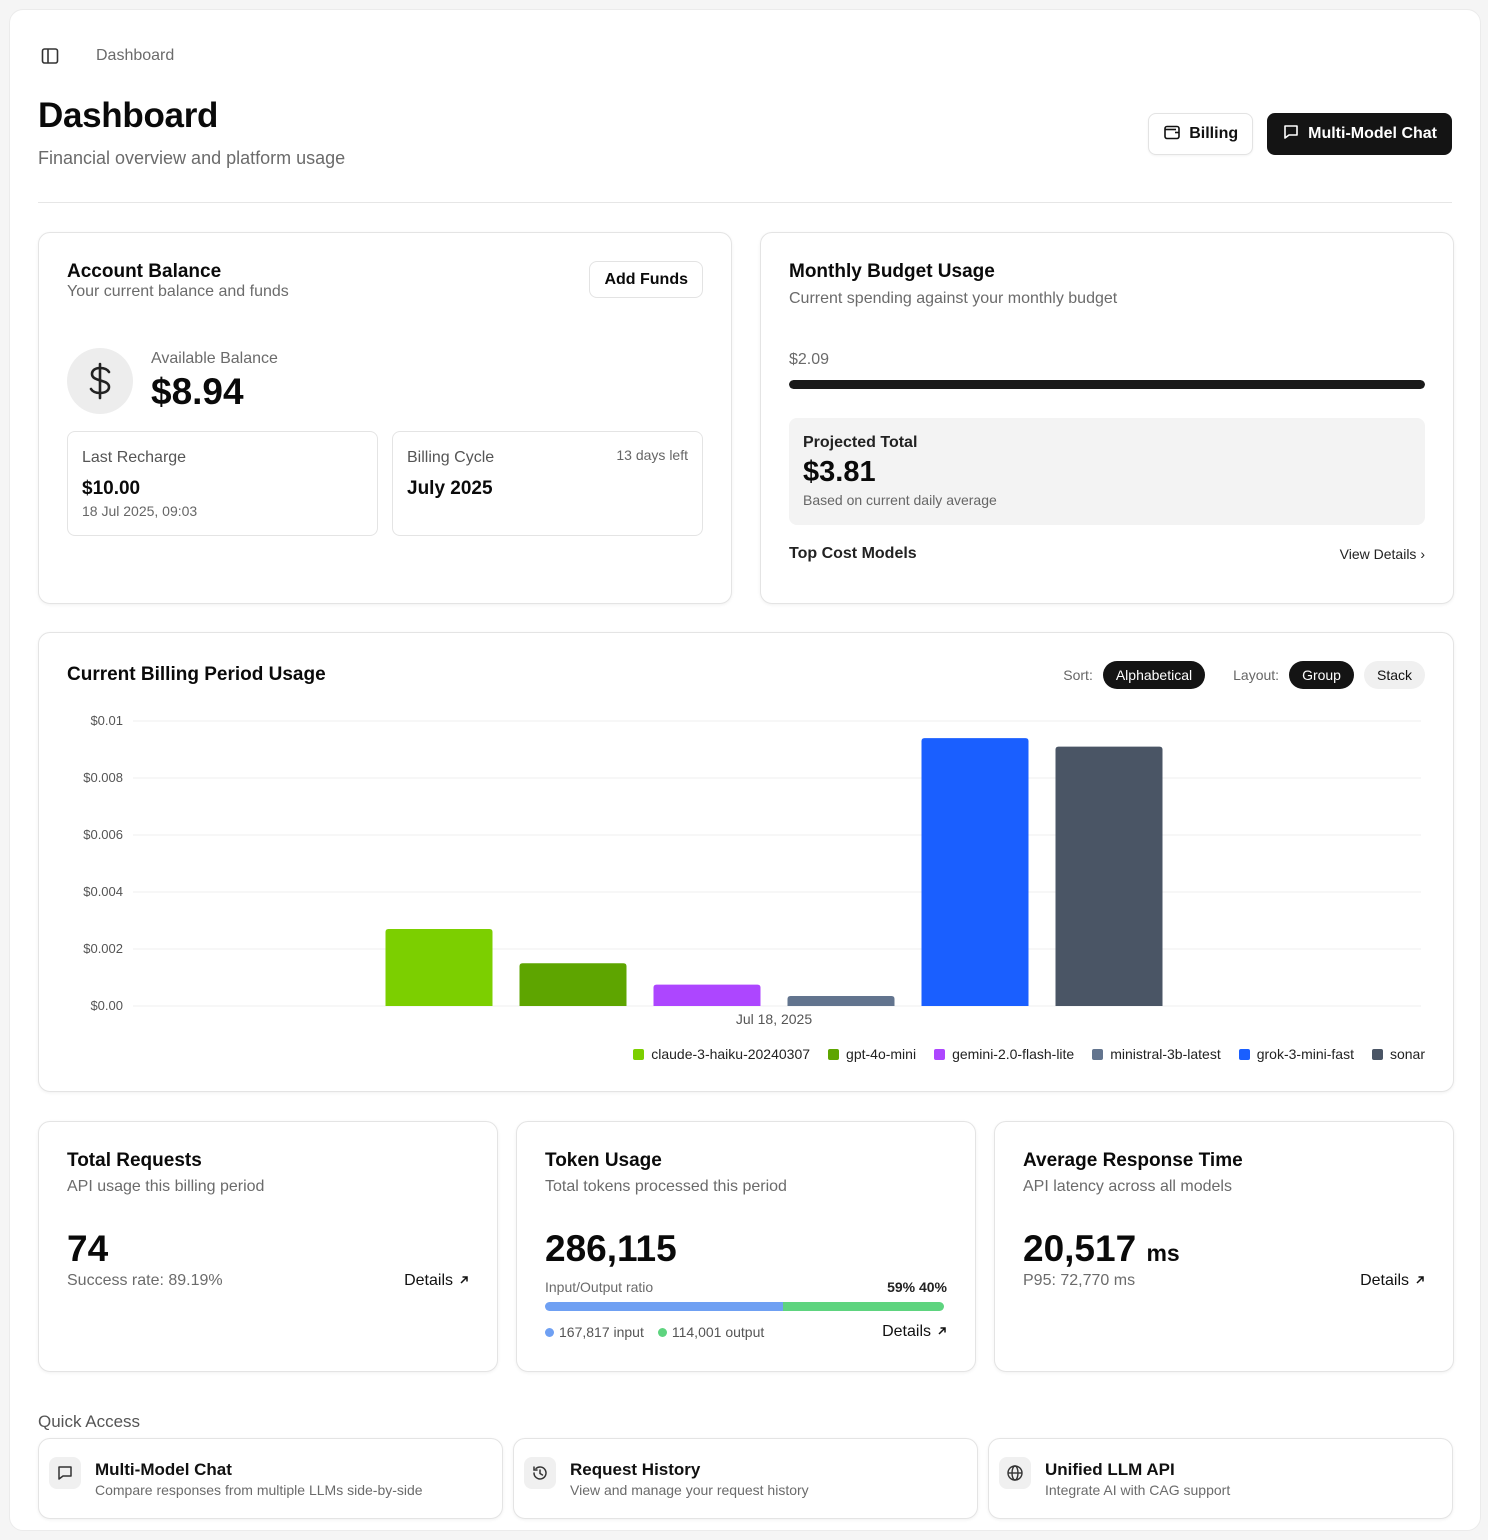 This screenshot has height=1540, width=1488. I want to click on account-balance-title: Account Balance, so click(144, 271).